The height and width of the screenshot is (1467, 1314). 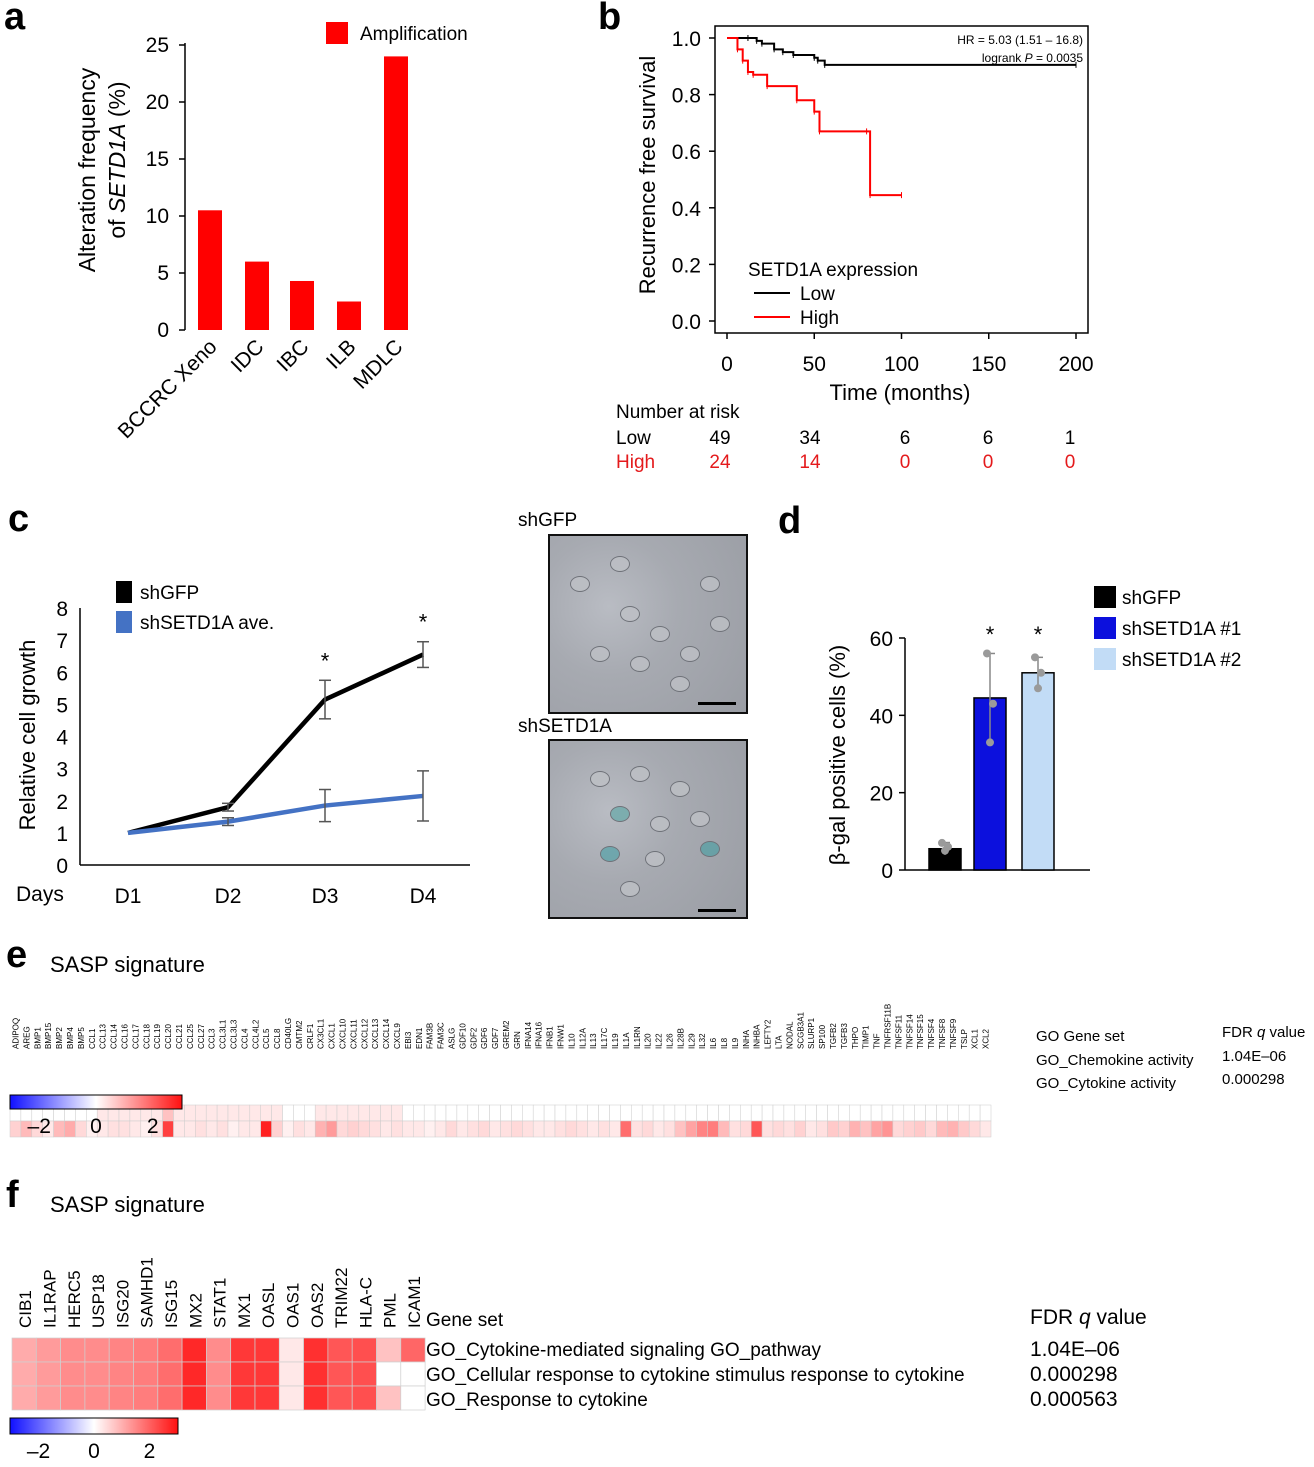 I want to click on panel-f-title: SASP signature, so click(x=127, y=1204).